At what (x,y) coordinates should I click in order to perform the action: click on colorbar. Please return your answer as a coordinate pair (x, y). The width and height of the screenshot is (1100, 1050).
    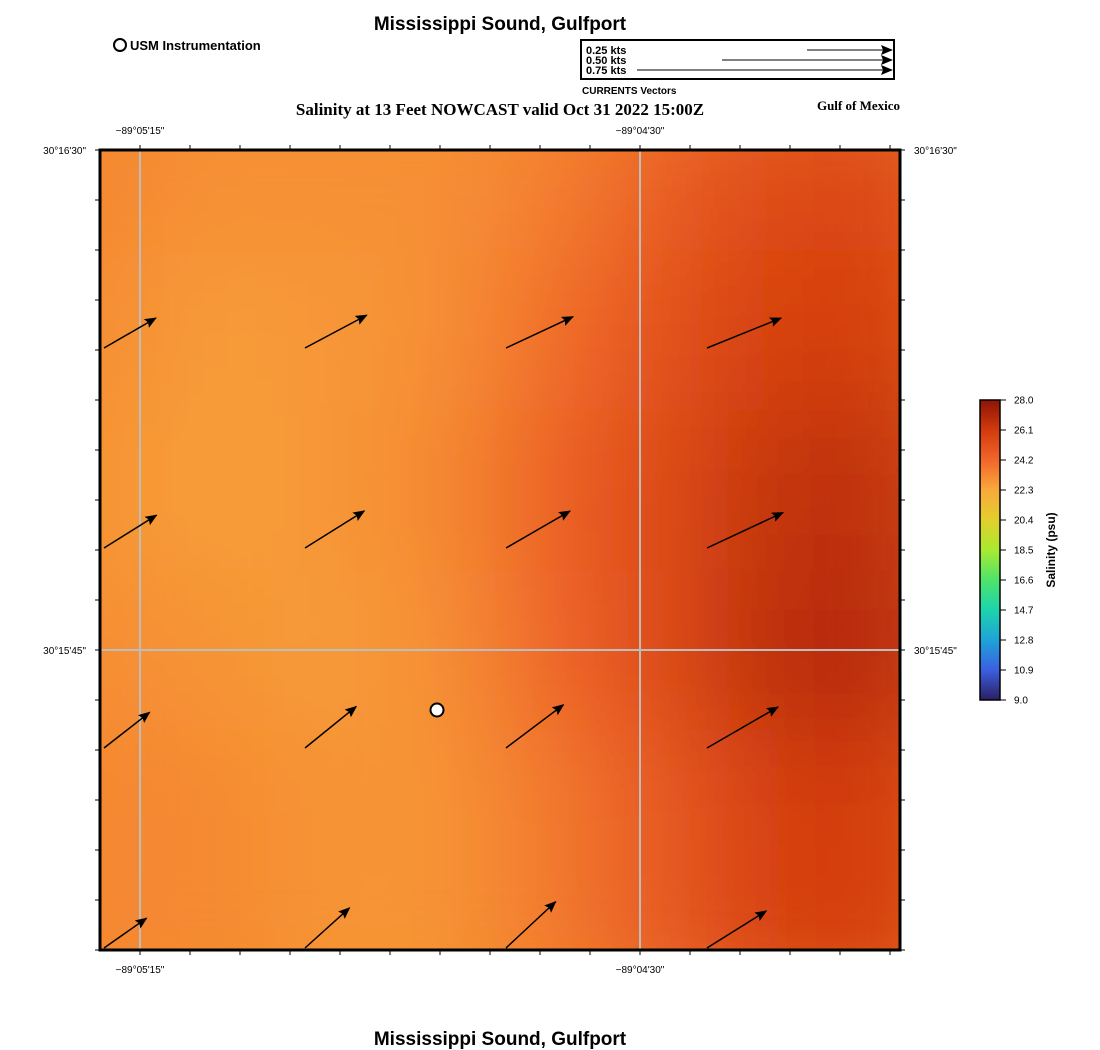
    Looking at the image, I should click on (990, 550).